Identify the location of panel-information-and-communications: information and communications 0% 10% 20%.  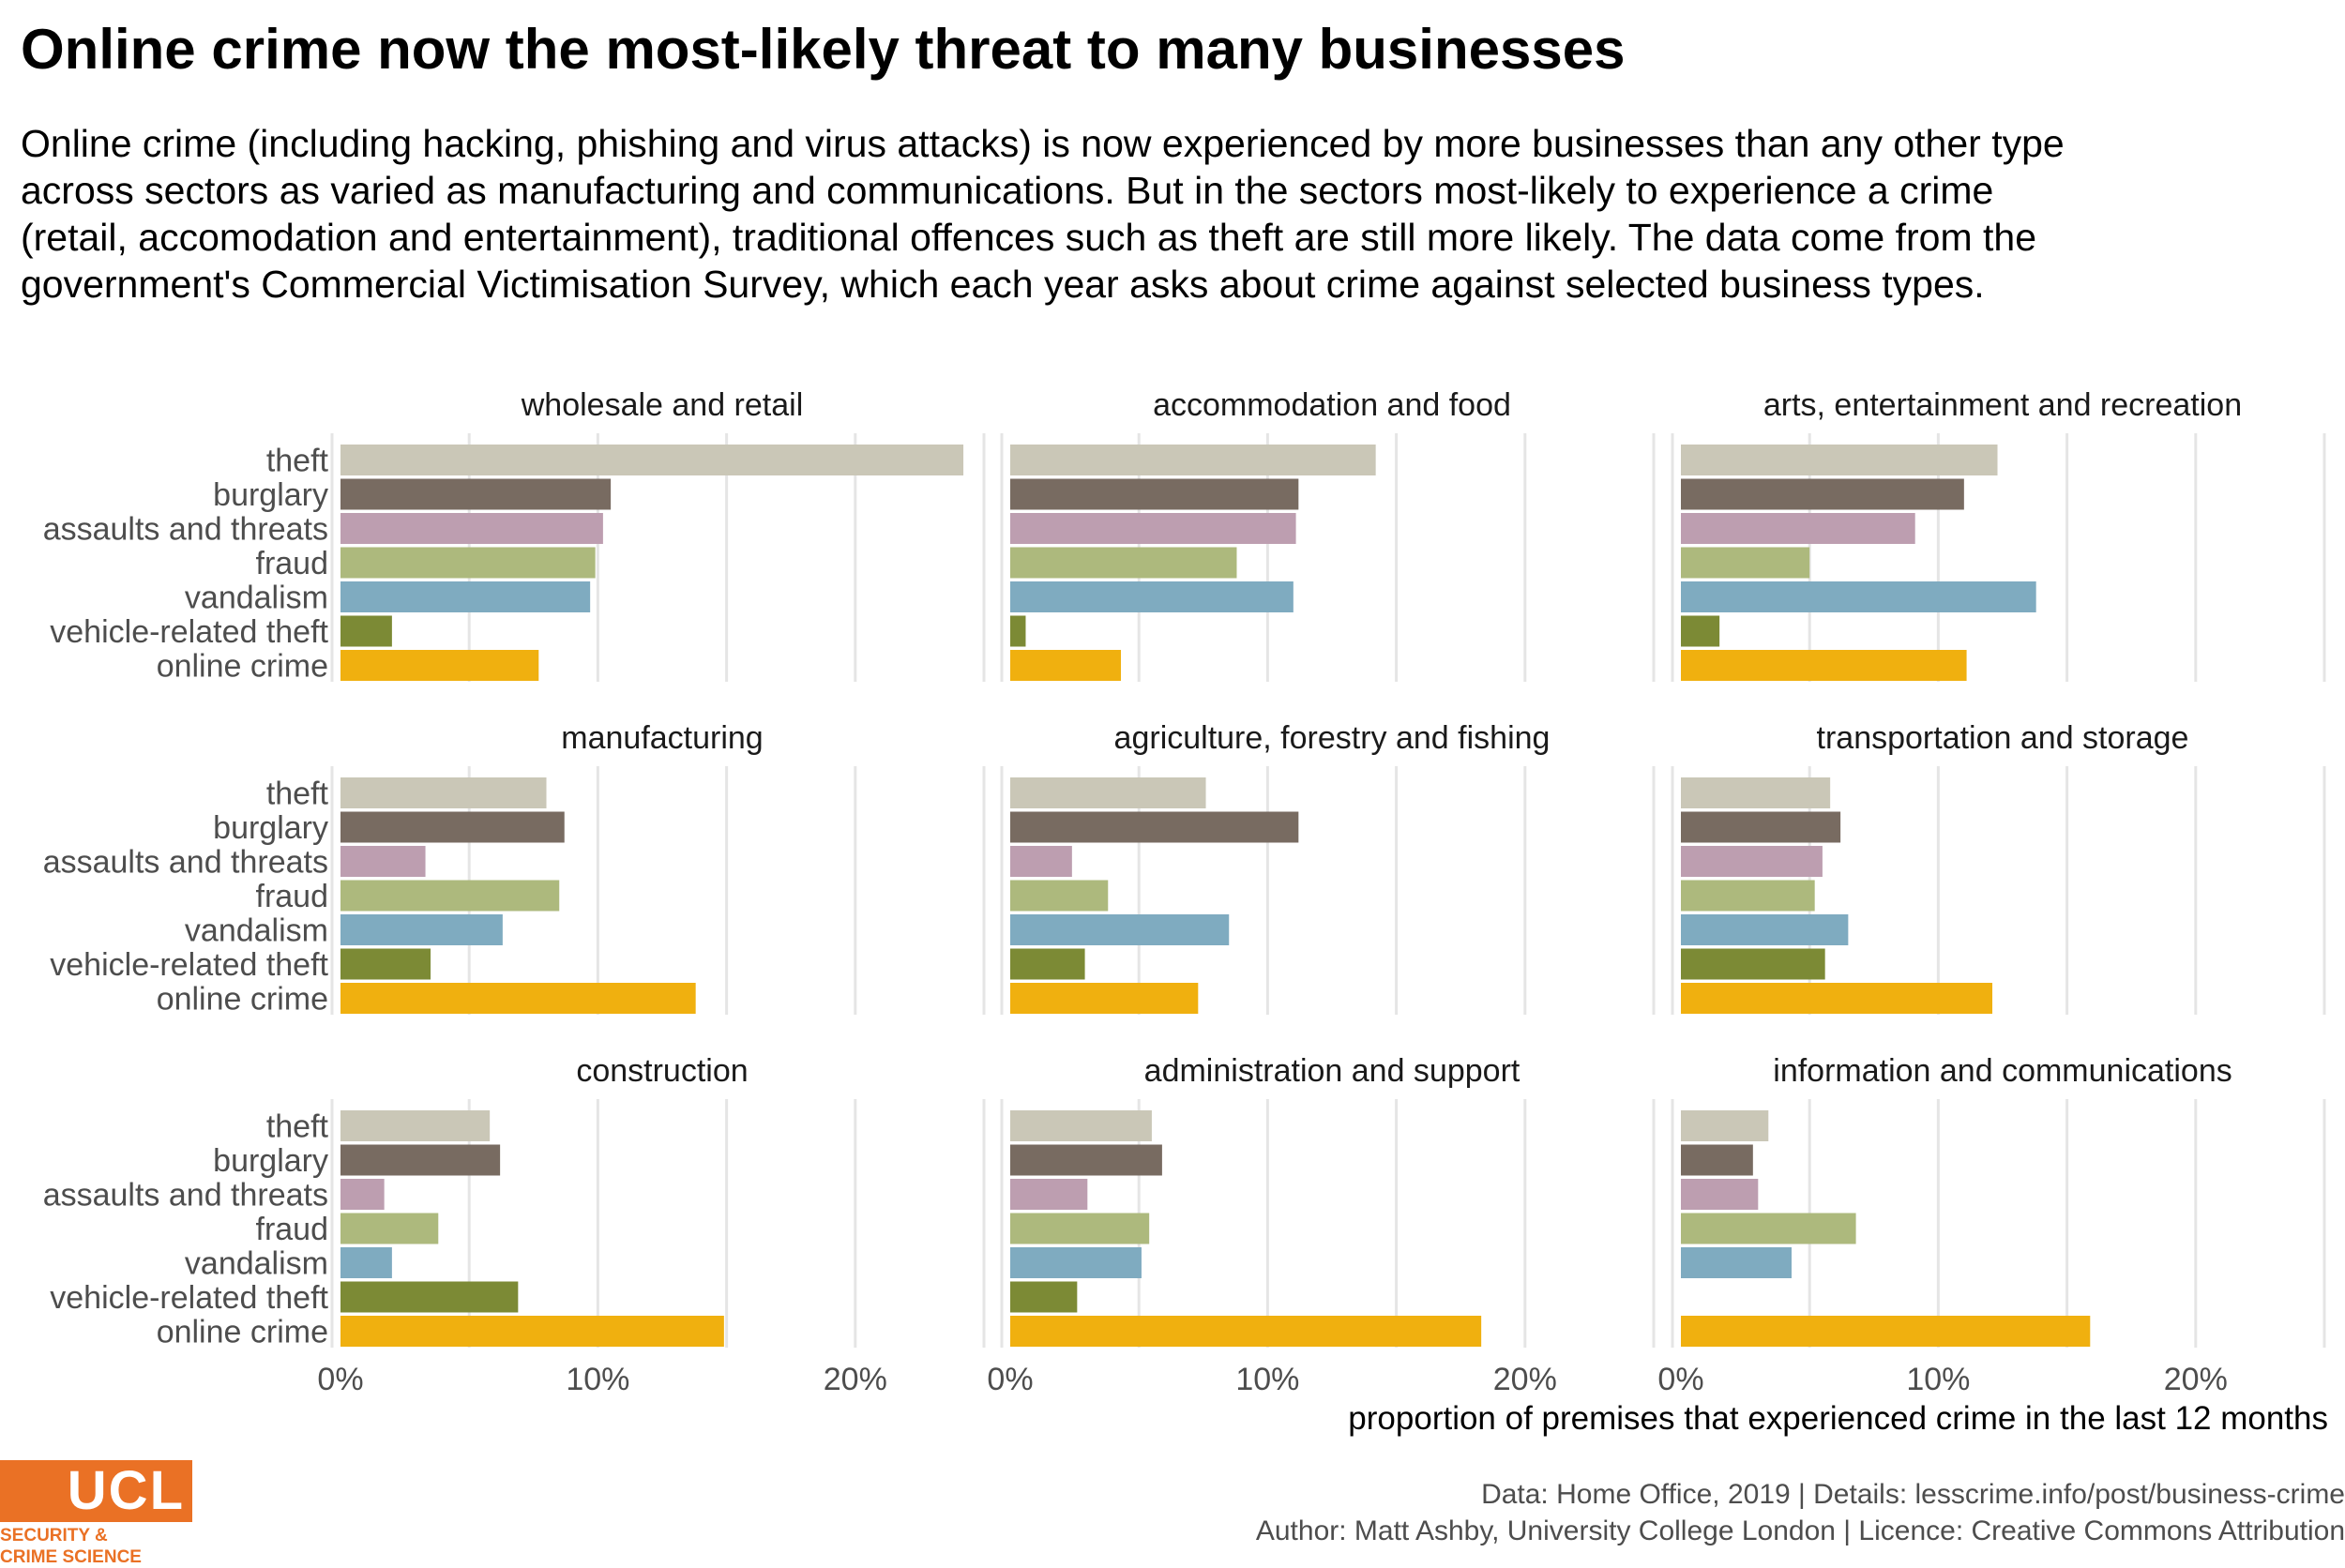
(1991, 1225).